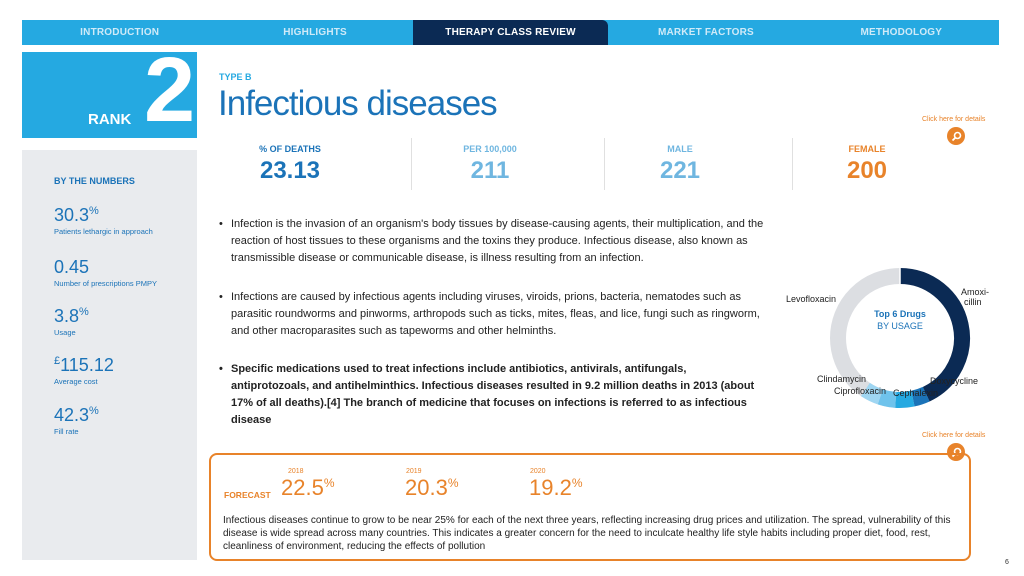 Image resolution: width=1024 pixels, height=576 pixels. I want to click on stat-item: 3.8% Usage, so click(71, 322).